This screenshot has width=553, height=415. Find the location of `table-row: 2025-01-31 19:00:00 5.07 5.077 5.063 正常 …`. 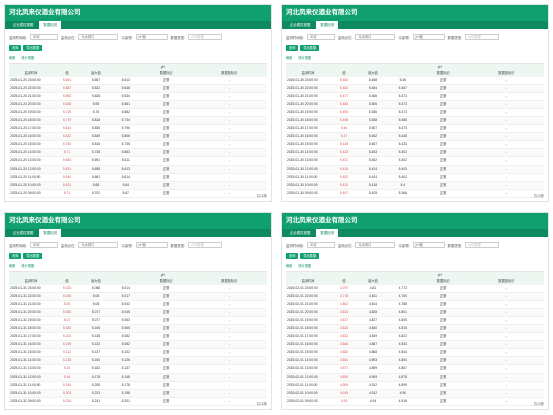

table-row: 2025-01-31 19:00:00 5.07 5.077 5.063 正常 … is located at coordinates (138, 321).